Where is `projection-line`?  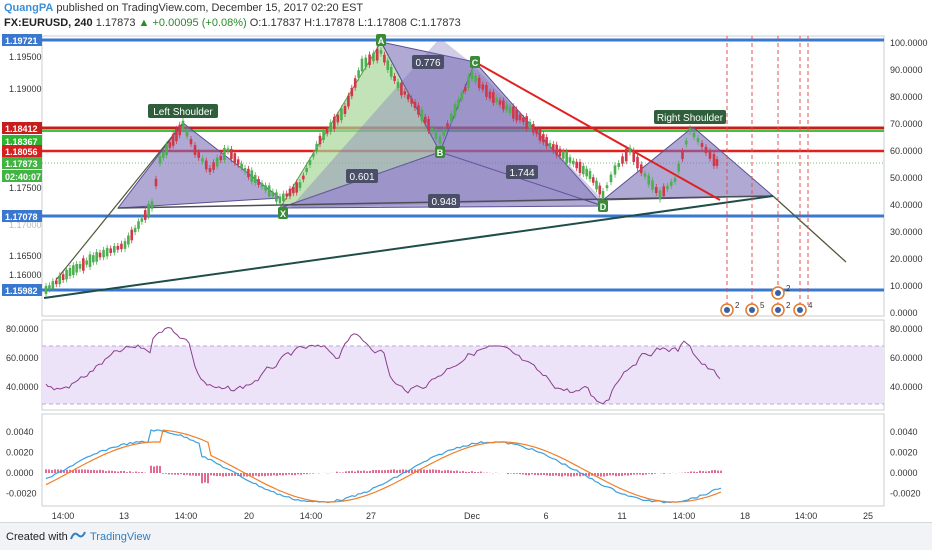 projection-line is located at coordinates (809, 229).